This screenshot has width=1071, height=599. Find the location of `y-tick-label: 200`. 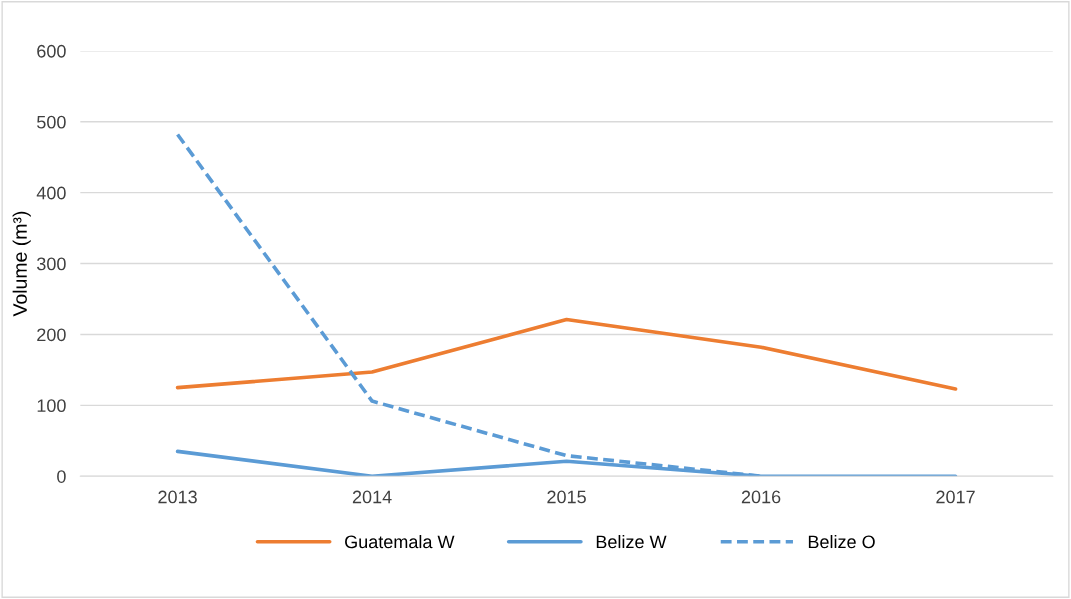

y-tick-label: 200 is located at coordinates (51, 335).